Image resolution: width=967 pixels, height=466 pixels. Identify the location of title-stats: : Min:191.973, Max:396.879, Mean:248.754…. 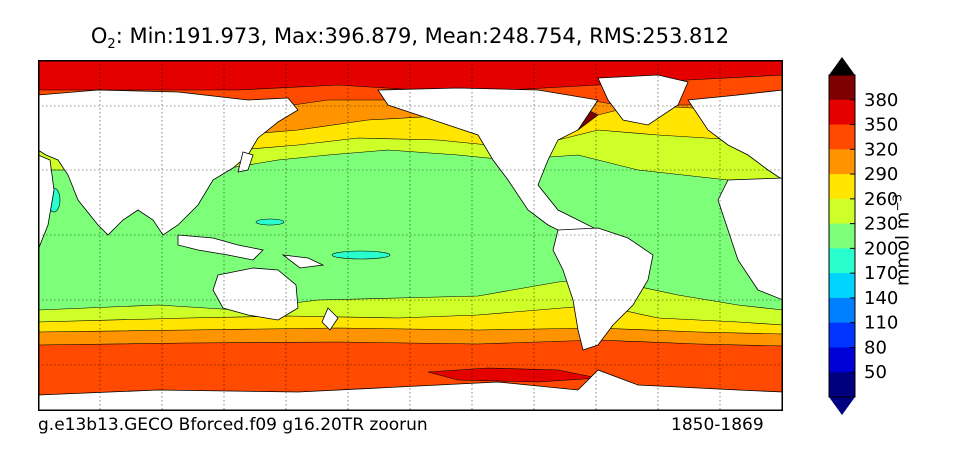
(422, 36).